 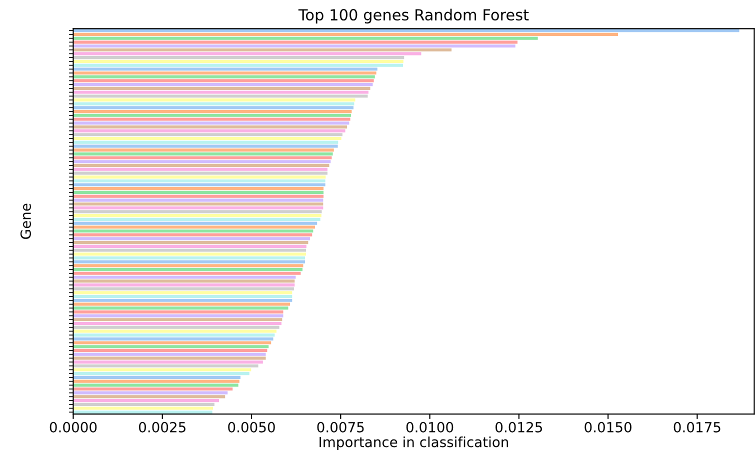 What do you see at coordinates (430, 427) in the screenshot?
I see `x-tick-label: 0.0100` at bounding box center [430, 427].